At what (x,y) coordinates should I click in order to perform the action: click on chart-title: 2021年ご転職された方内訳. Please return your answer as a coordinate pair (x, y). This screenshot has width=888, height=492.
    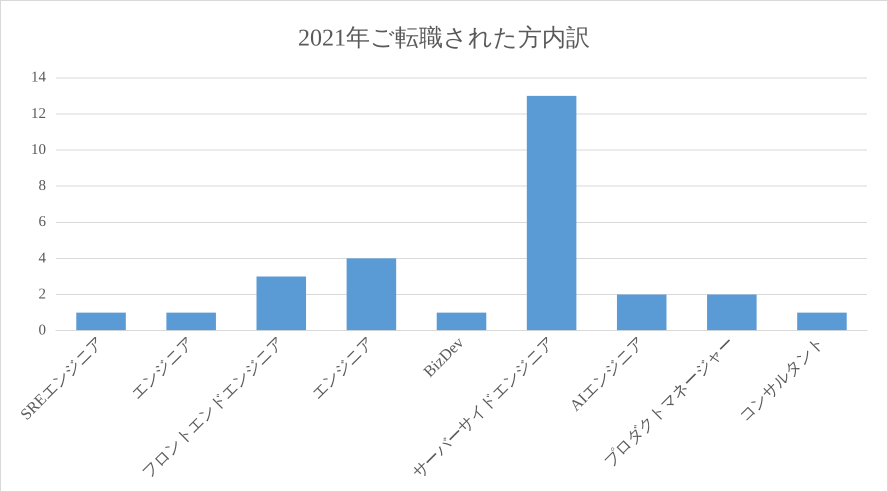
    Looking at the image, I should click on (444, 38).